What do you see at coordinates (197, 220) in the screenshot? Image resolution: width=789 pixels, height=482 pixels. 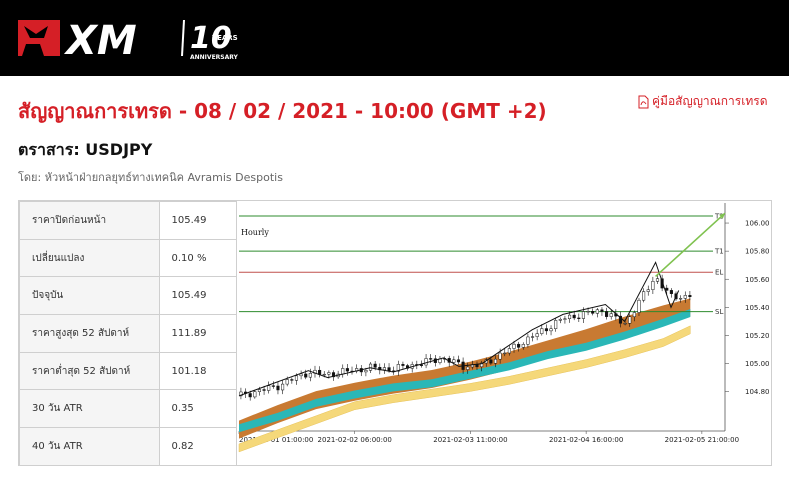 I see `stat-value: 105.49` at bounding box center [197, 220].